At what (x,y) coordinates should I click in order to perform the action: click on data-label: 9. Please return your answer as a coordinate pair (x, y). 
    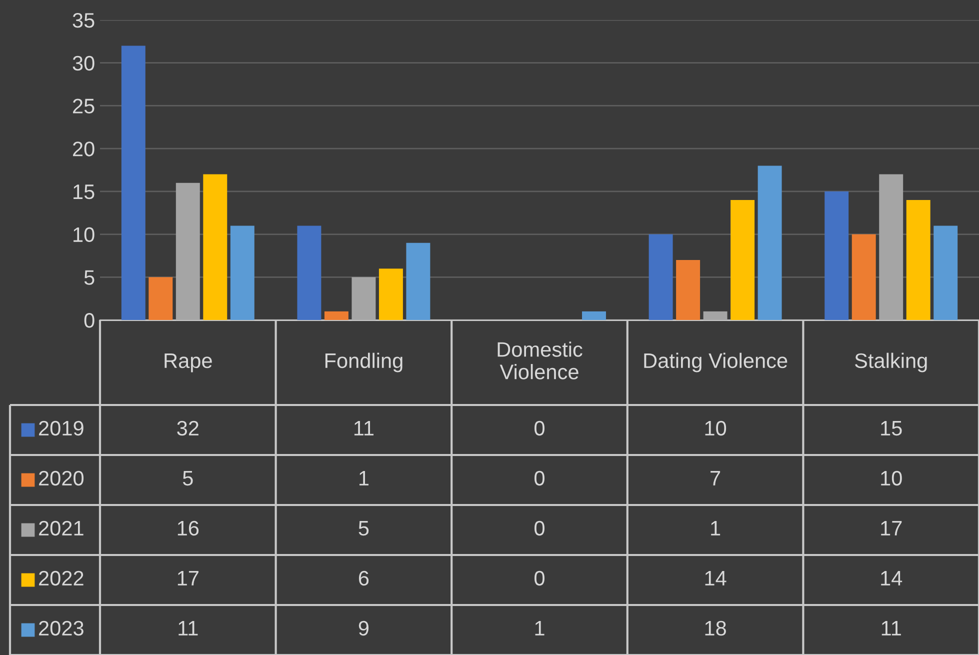
    Looking at the image, I should click on (363, 628).